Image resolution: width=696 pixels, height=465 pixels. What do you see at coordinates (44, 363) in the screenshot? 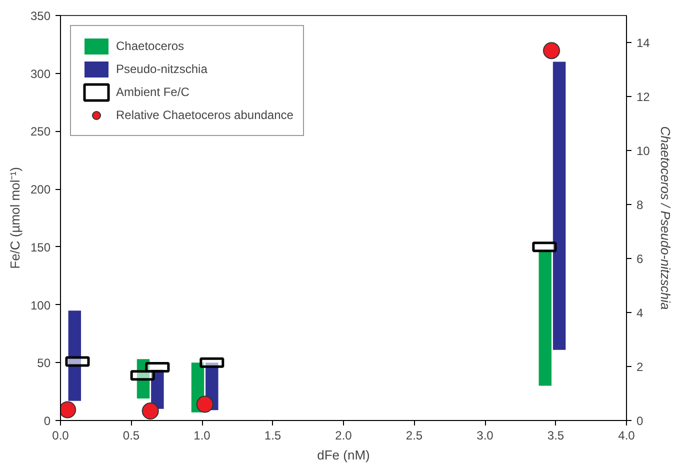
I see `y-tick-label: 50` at bounding box center [44, 363].